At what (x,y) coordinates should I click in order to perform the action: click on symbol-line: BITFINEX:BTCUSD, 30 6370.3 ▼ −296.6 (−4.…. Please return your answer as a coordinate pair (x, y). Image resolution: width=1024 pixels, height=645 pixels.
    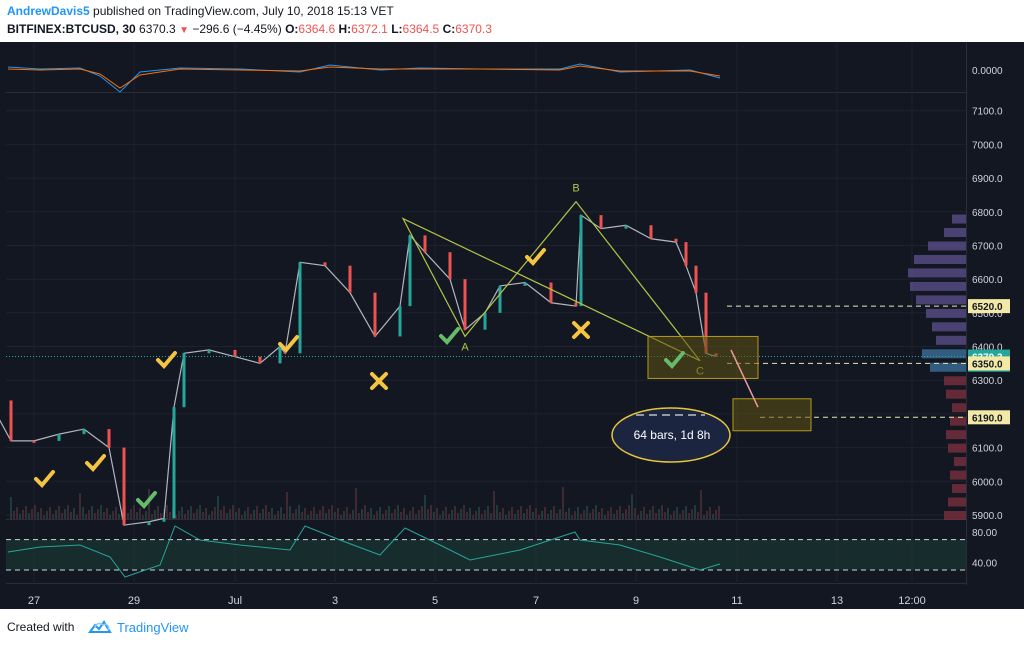
    Looking at the image, I should click on (249, 29).